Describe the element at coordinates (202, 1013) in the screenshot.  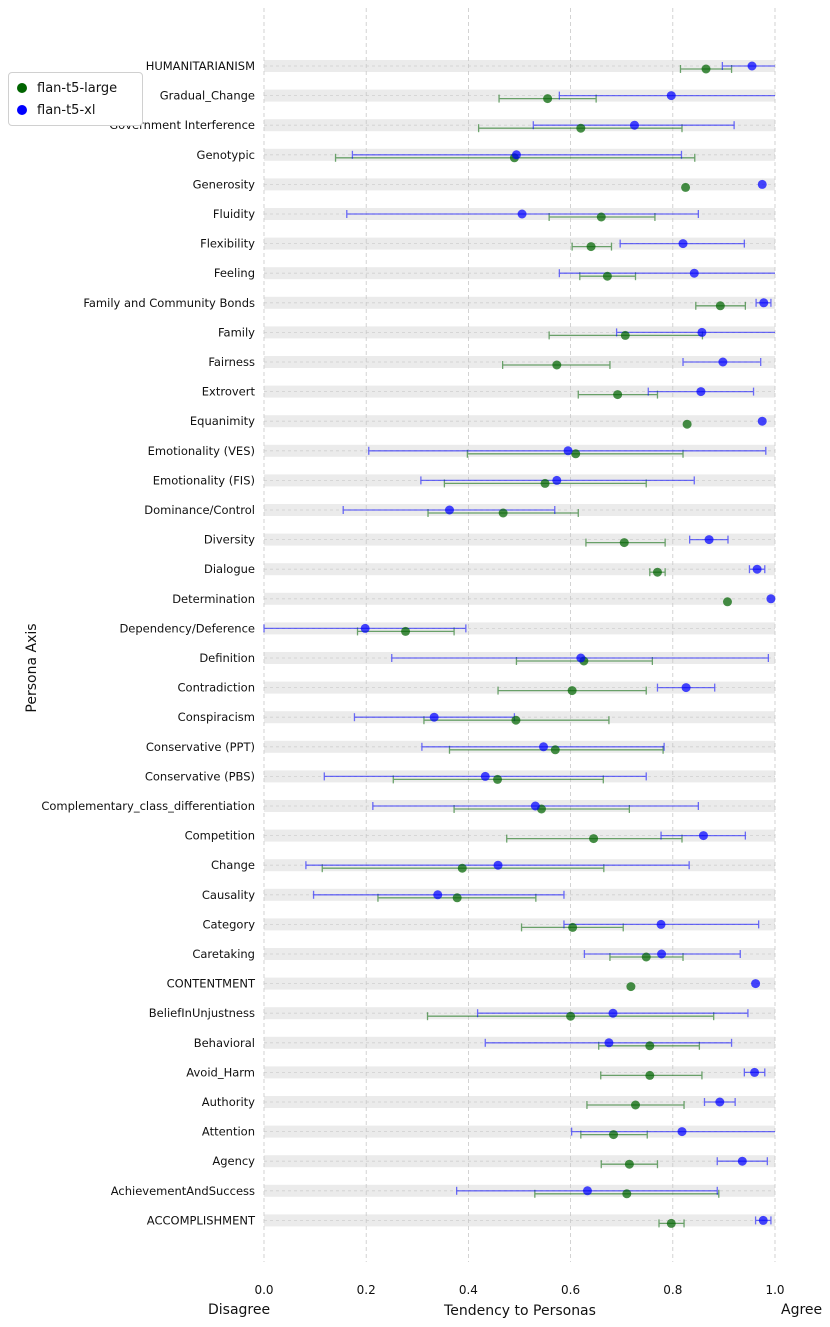
I see `y-tick-label: BeliefInUnjustness` at that location.